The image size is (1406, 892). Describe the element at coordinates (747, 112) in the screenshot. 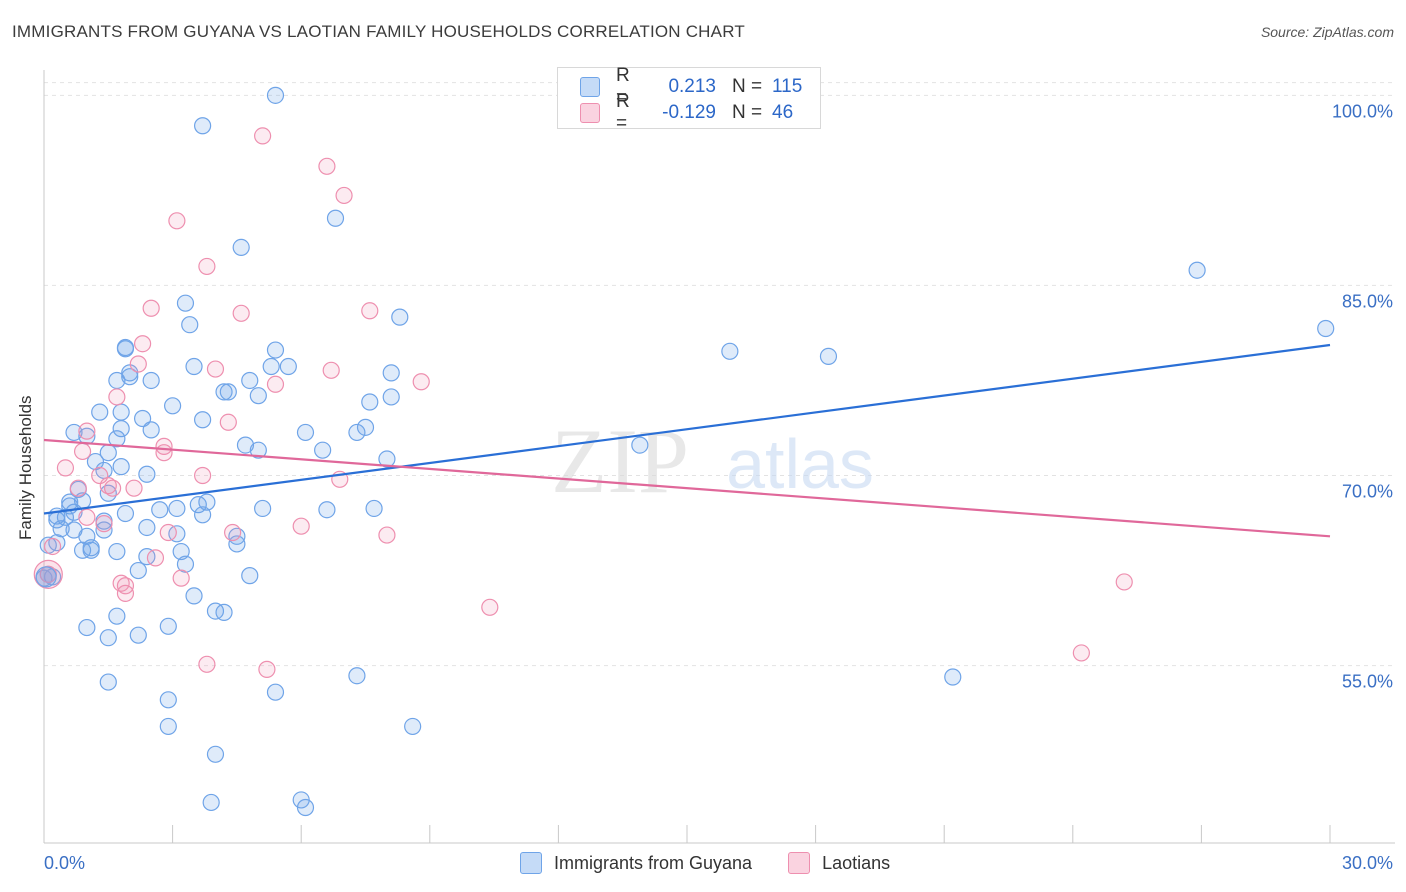

I see `n-label: N =` at that location.